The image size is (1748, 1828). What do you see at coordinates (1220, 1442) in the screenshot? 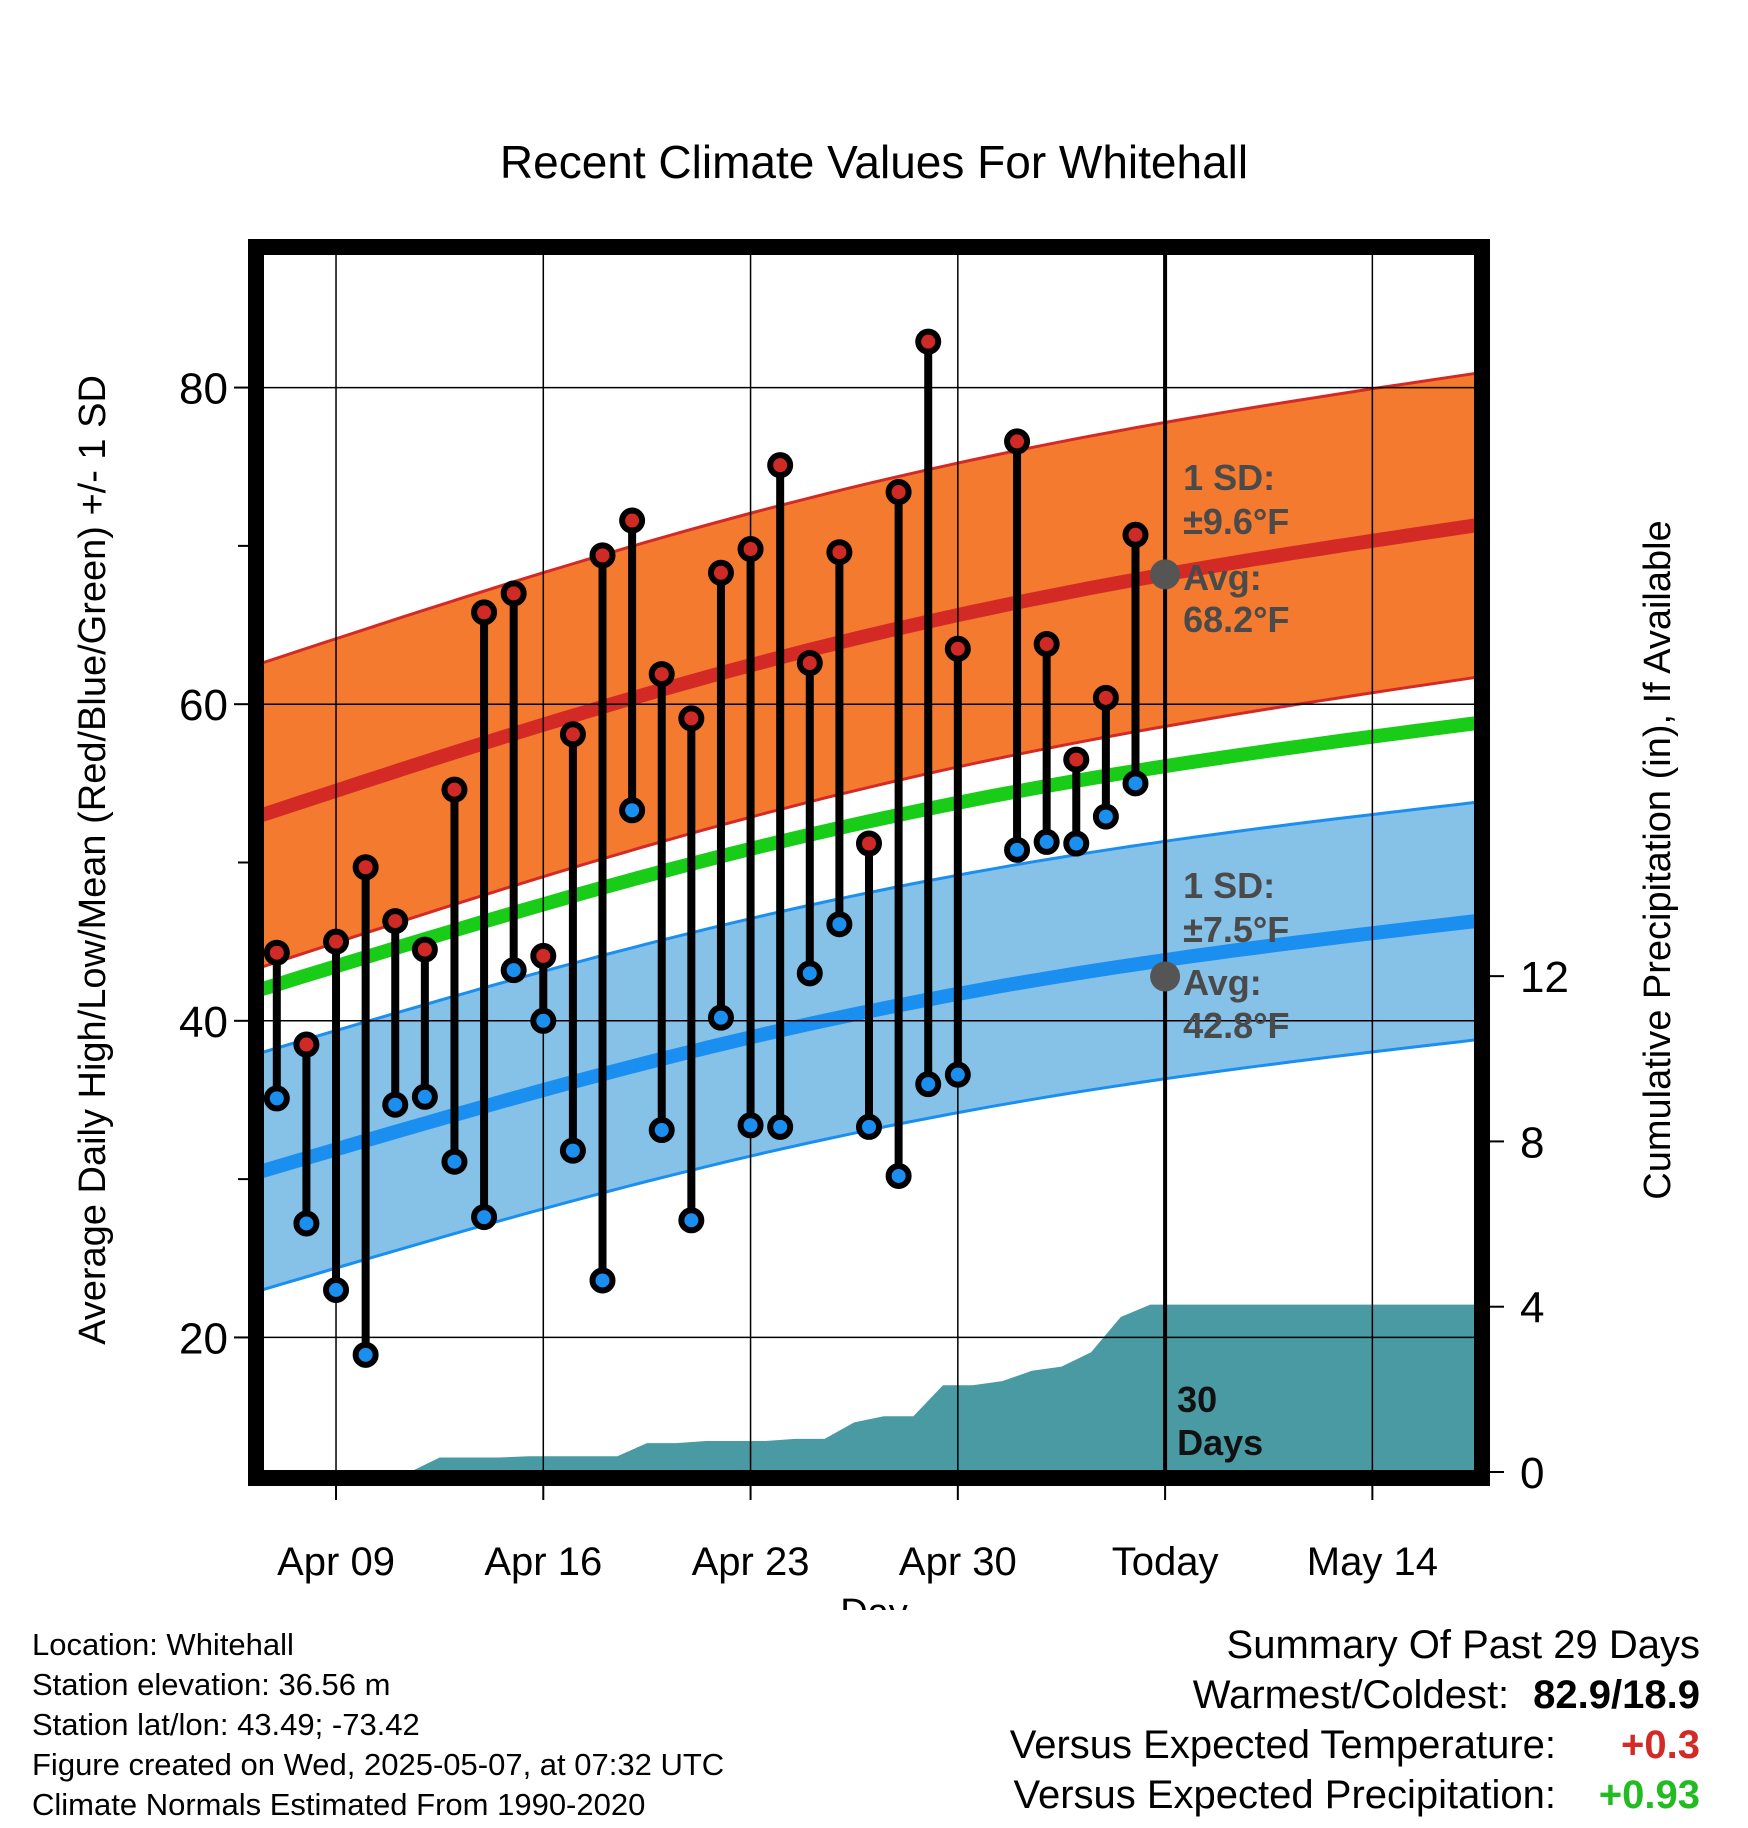
I see `today-label-line2: Days` at bounding box center [1220, 1442].